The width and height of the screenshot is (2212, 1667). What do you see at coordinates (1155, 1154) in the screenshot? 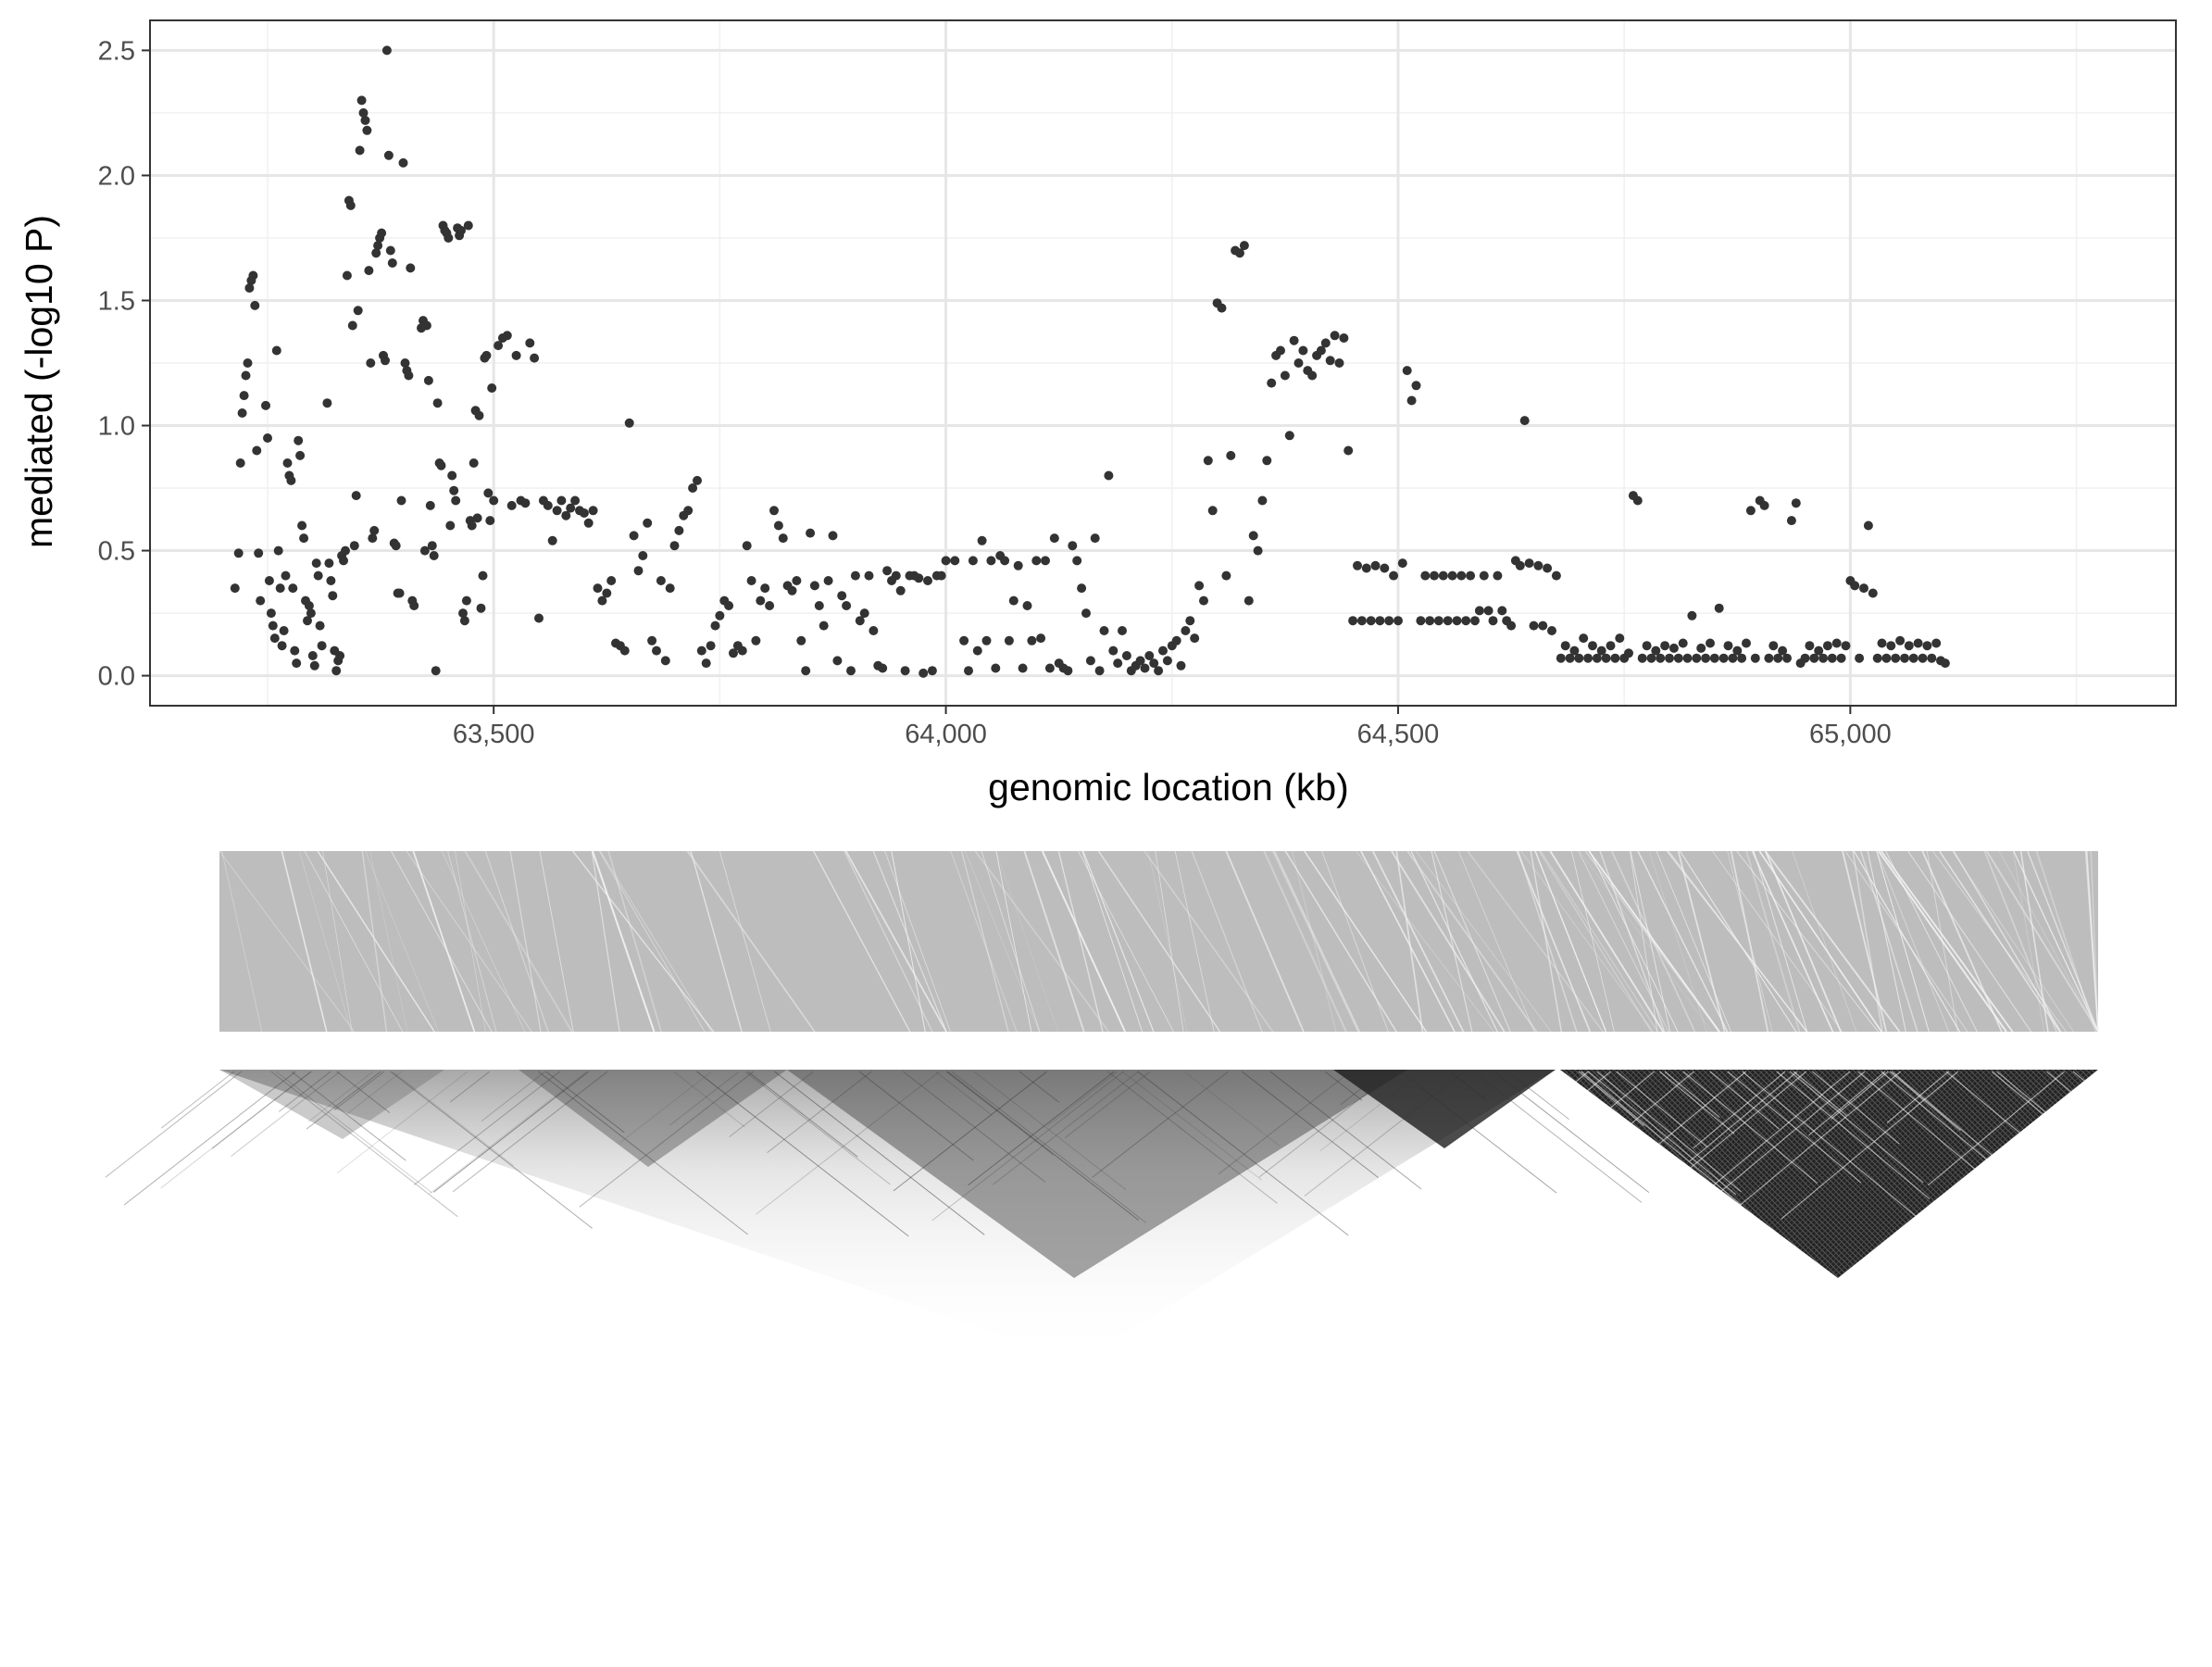
I see `ld-streaks` at bounding box center [1155, 1154].